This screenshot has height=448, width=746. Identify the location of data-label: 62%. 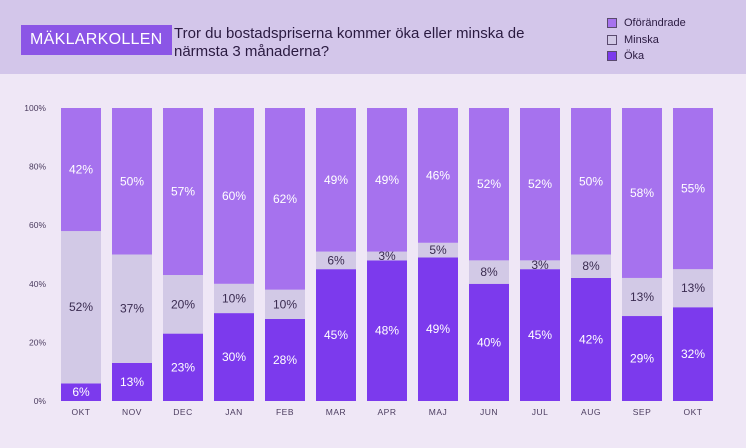
(285, 199).